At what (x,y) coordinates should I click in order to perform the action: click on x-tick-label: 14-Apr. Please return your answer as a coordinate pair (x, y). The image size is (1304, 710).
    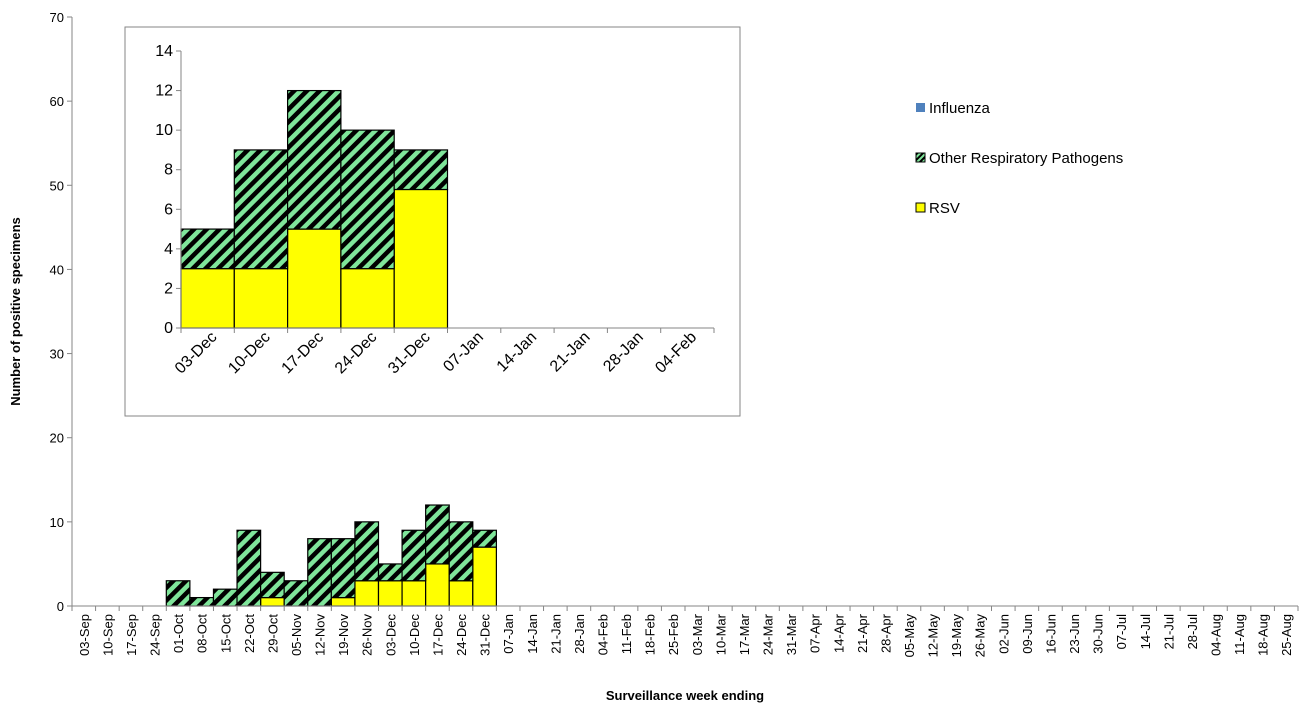
    Looking at the image, I should click on (838, 633).